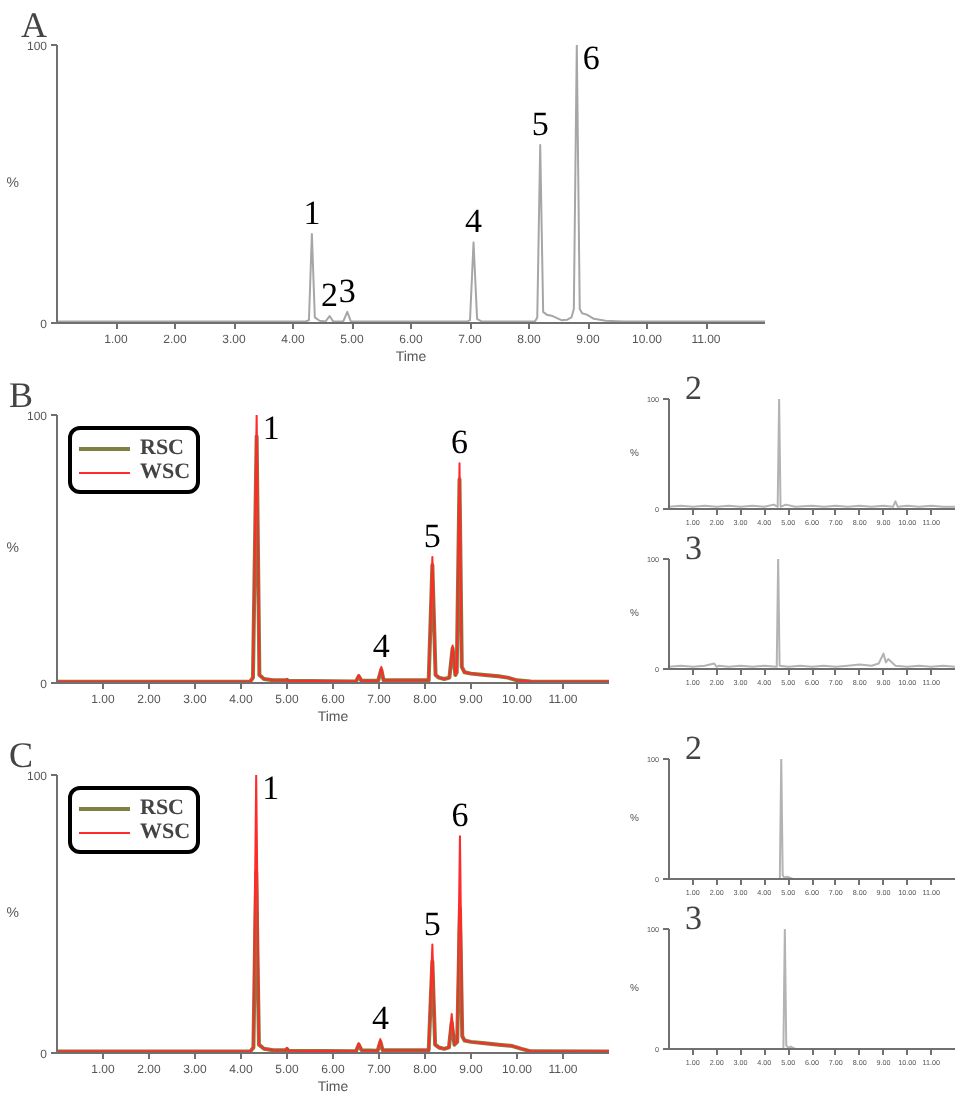 The width and height of the screenshot is (962, 1100). I want to click on annotation: 2, so click(330, 295).